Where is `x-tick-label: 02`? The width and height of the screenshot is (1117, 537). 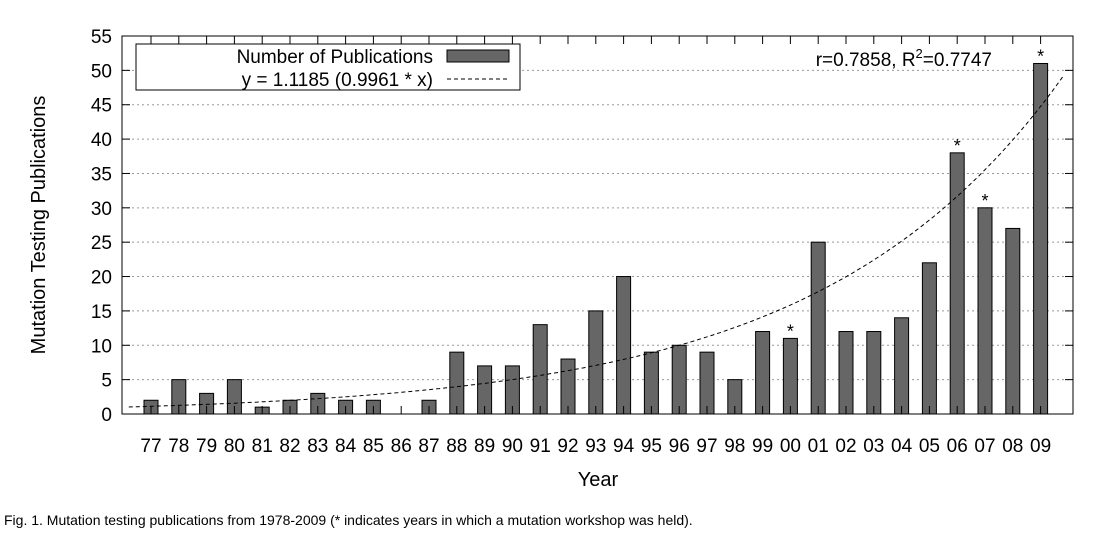
x-tick-label: 02 is located at coordinates (845, 446).